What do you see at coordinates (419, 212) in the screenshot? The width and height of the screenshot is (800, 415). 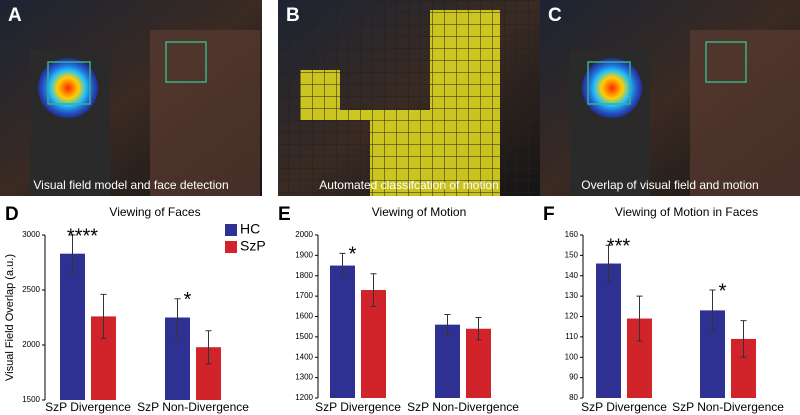 I see `chart-title: Viewing of Motion` at bounding box center [419, 212].